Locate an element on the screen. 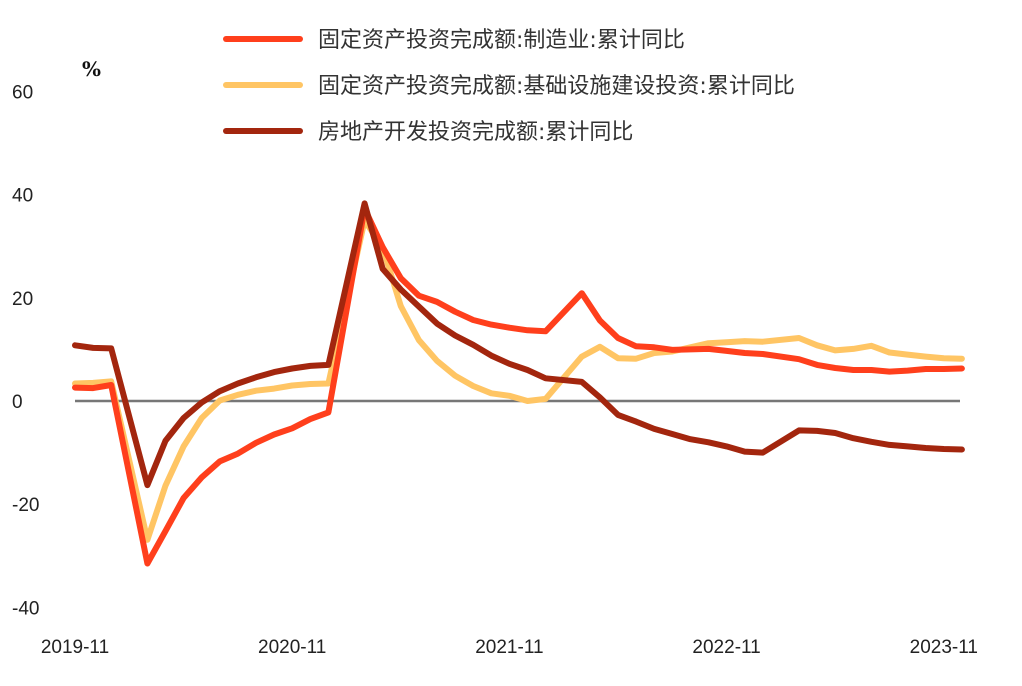  legend-label: 固定资产投资完成额:制造业:累计同比 is located at coordinates (501, 40).